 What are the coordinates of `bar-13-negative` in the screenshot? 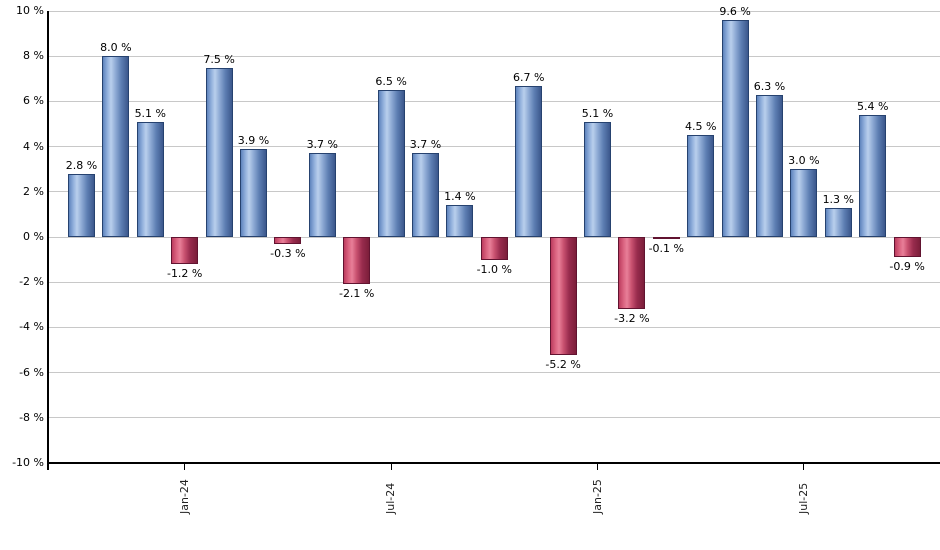 It's located at (494, 248).